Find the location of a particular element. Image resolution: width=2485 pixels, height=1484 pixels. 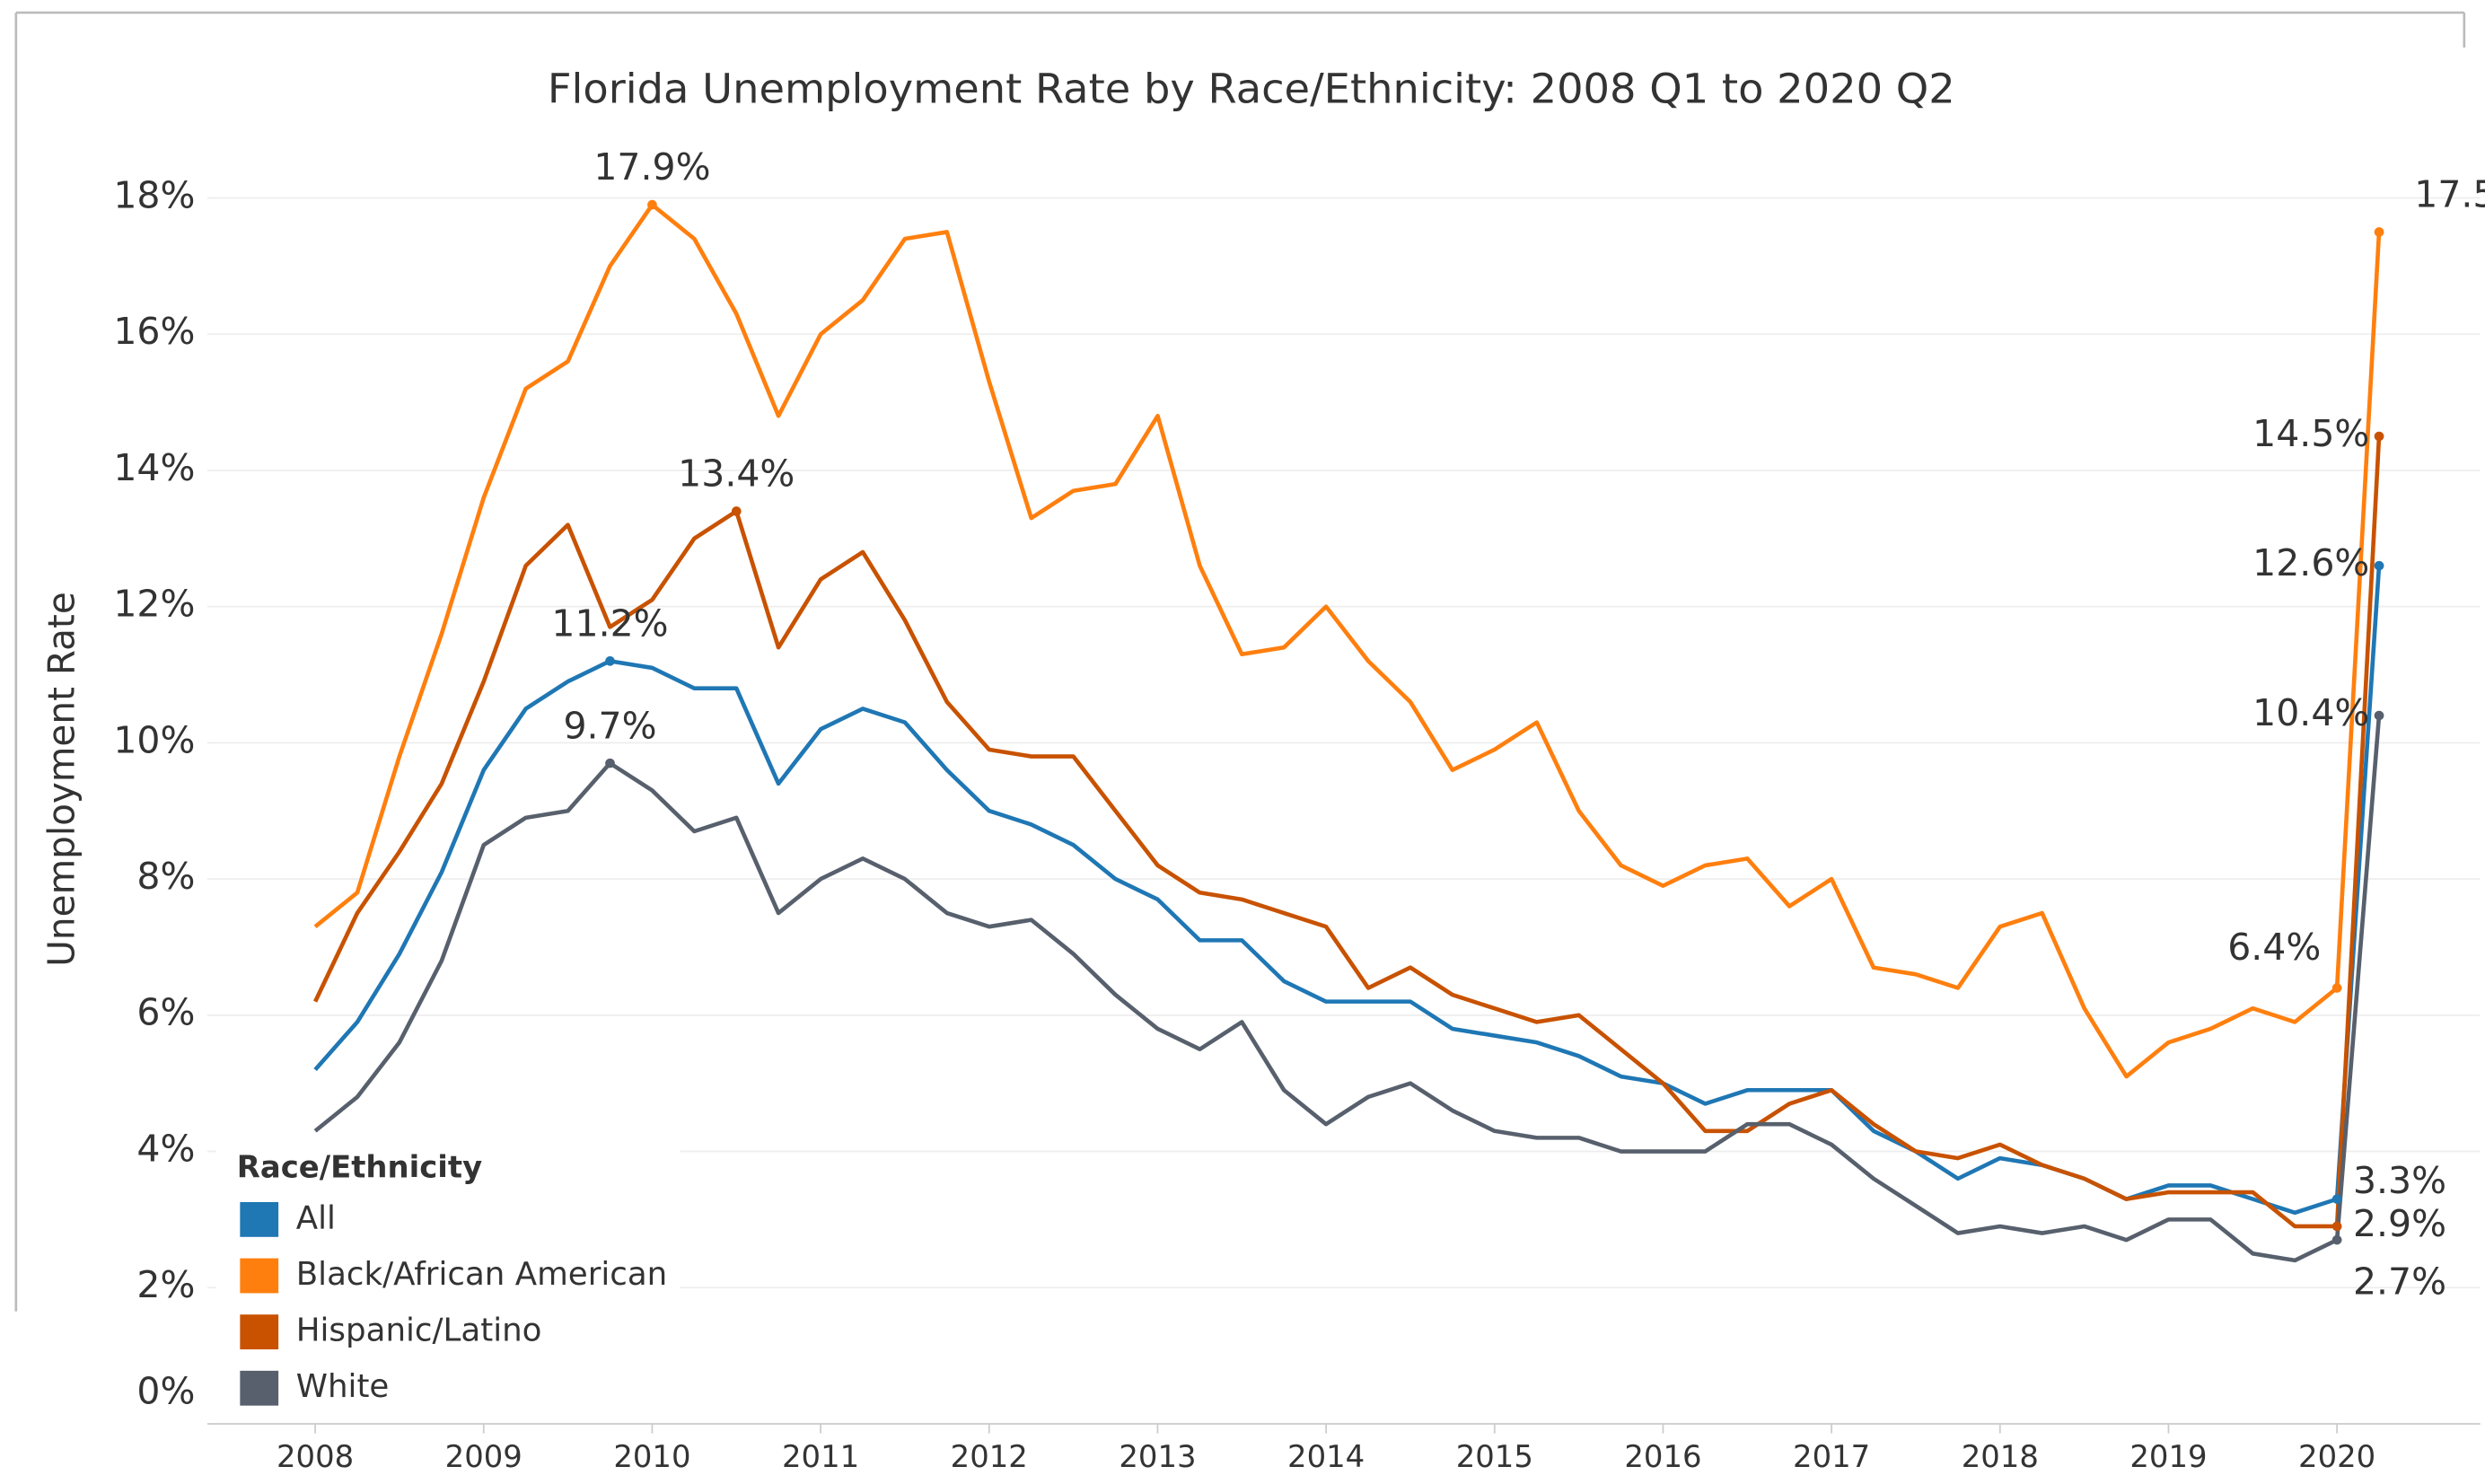

y-tick-label: 10% is located at coordinates (154, 740).